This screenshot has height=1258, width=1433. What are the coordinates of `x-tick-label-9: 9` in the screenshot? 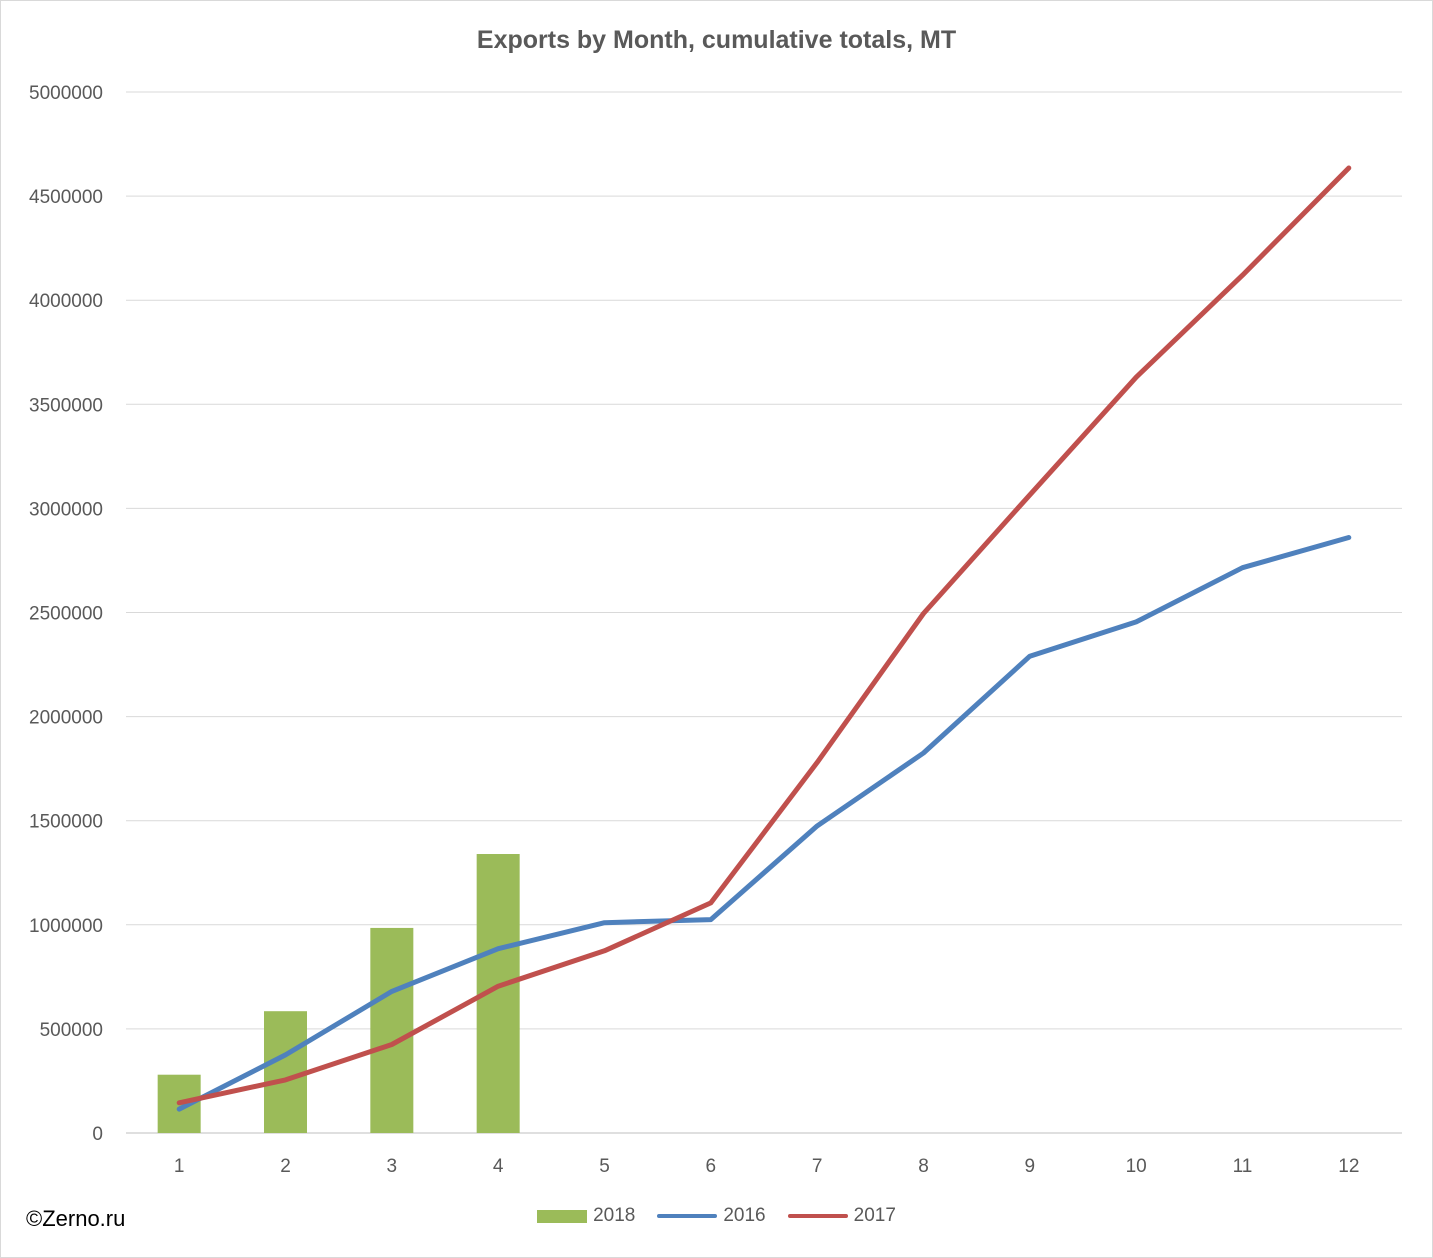 It's located at (1030, 1166).